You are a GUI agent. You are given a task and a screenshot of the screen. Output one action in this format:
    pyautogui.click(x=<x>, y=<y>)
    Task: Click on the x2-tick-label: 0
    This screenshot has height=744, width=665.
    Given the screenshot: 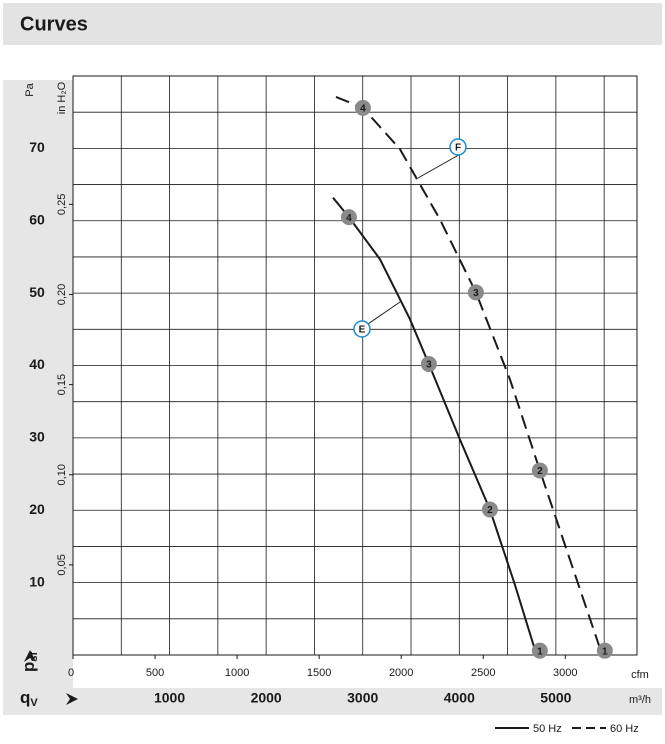 What is the action you would take?
    pyautogui.click(x=71, y=673)
    